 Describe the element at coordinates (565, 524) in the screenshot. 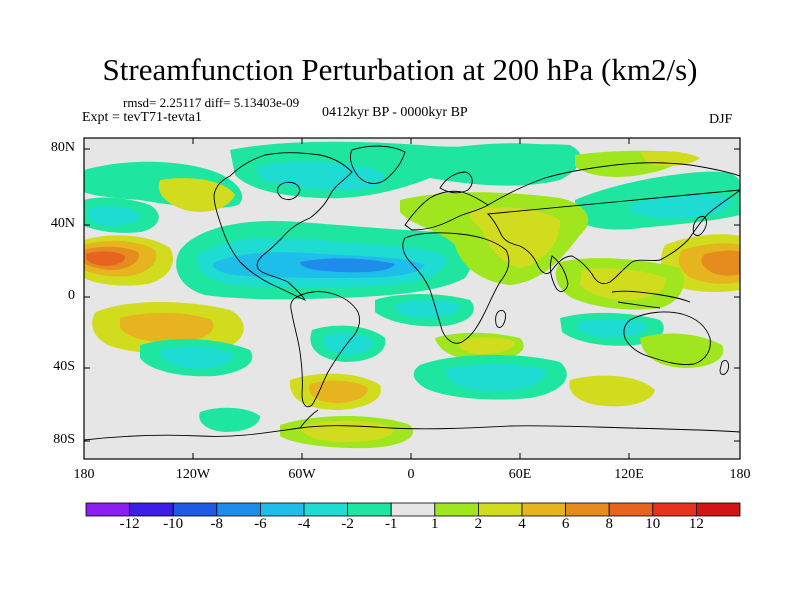

I see `colorbar-label: 6` at that location.